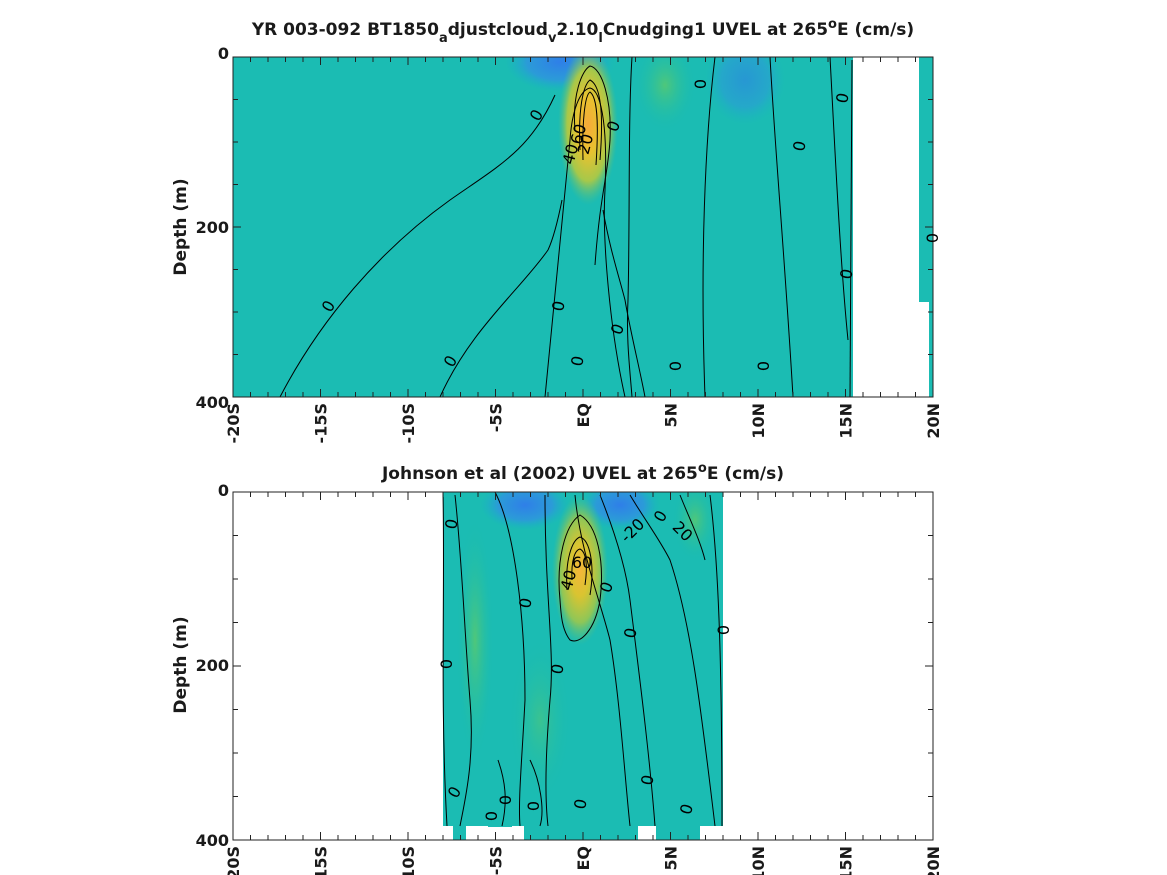 This screenshot has width=1167, height=875. I want to click on panel-1-mask-b, so click(914, 82).